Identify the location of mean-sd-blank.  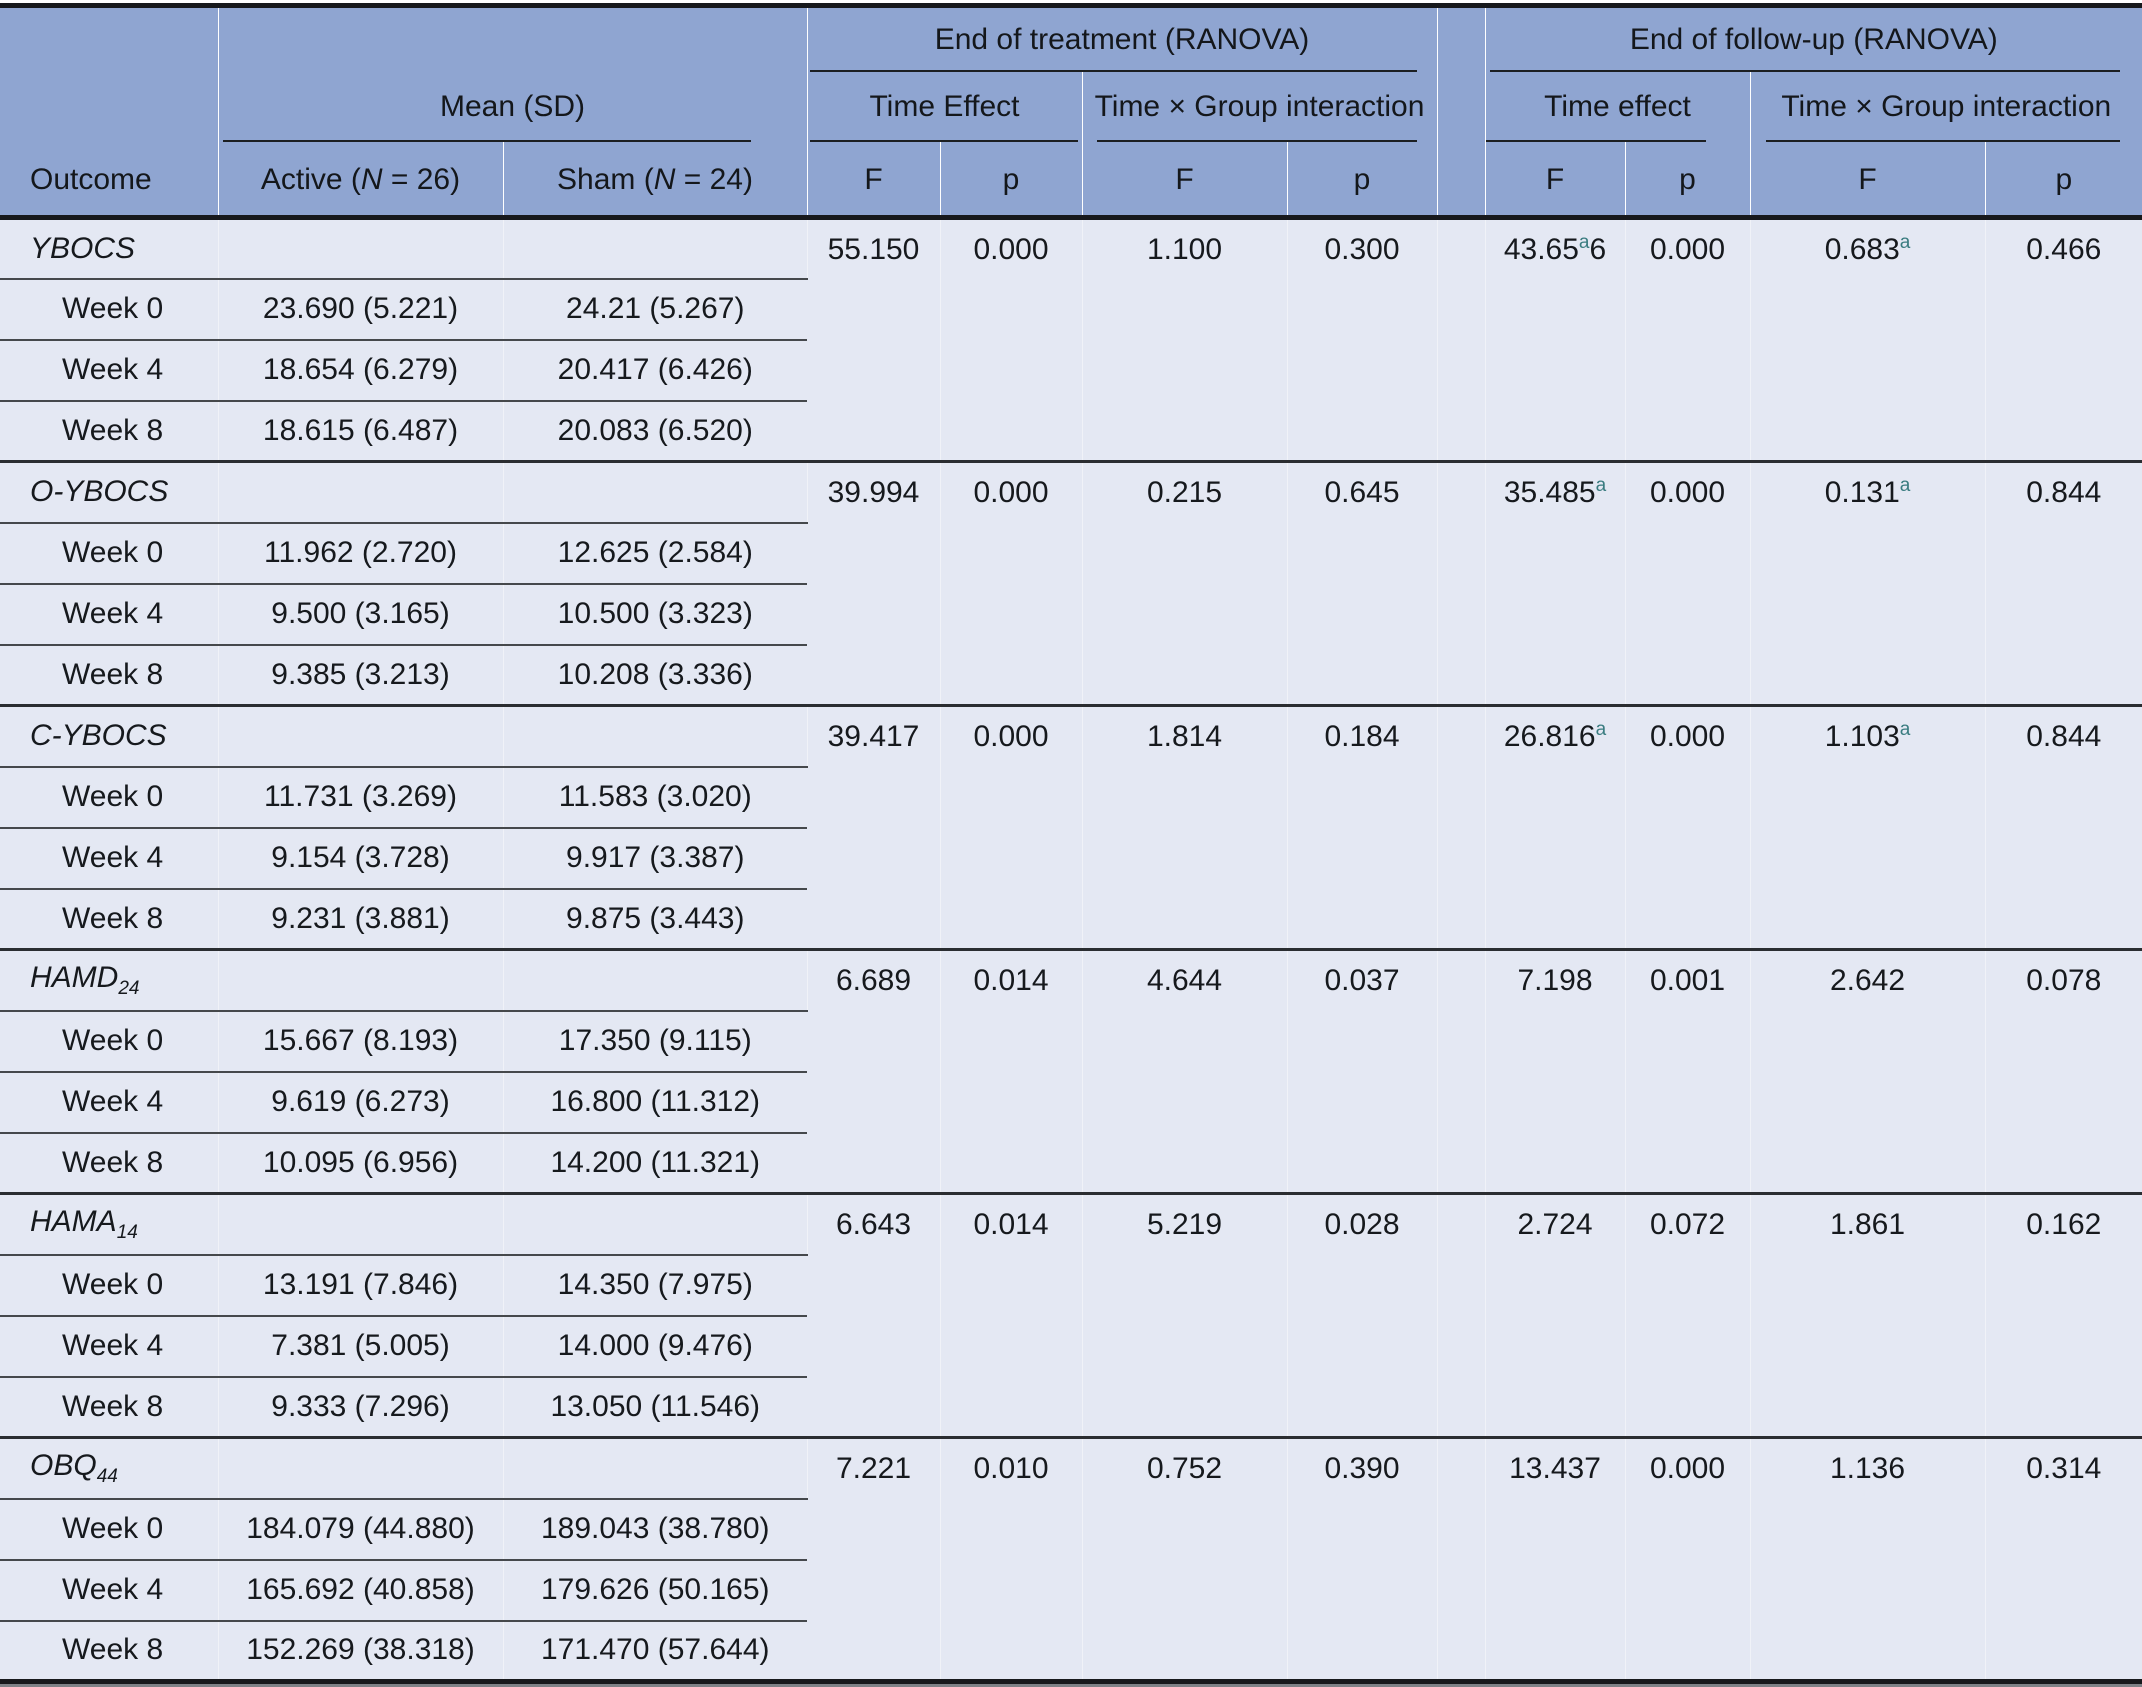
(513, 38).